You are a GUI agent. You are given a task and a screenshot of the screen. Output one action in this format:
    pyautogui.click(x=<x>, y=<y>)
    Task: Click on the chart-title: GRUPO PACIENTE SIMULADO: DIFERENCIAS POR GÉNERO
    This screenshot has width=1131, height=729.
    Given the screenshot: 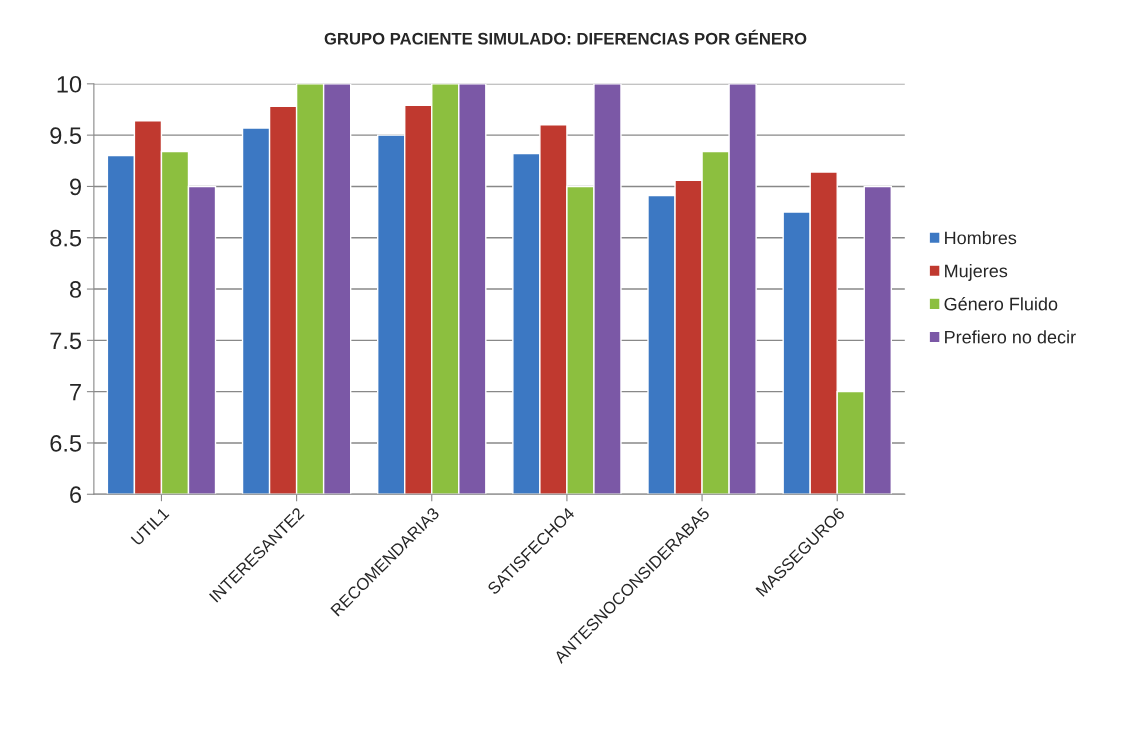 What is the action you would take?
    pyautogui.click(x=565, y=37)
    